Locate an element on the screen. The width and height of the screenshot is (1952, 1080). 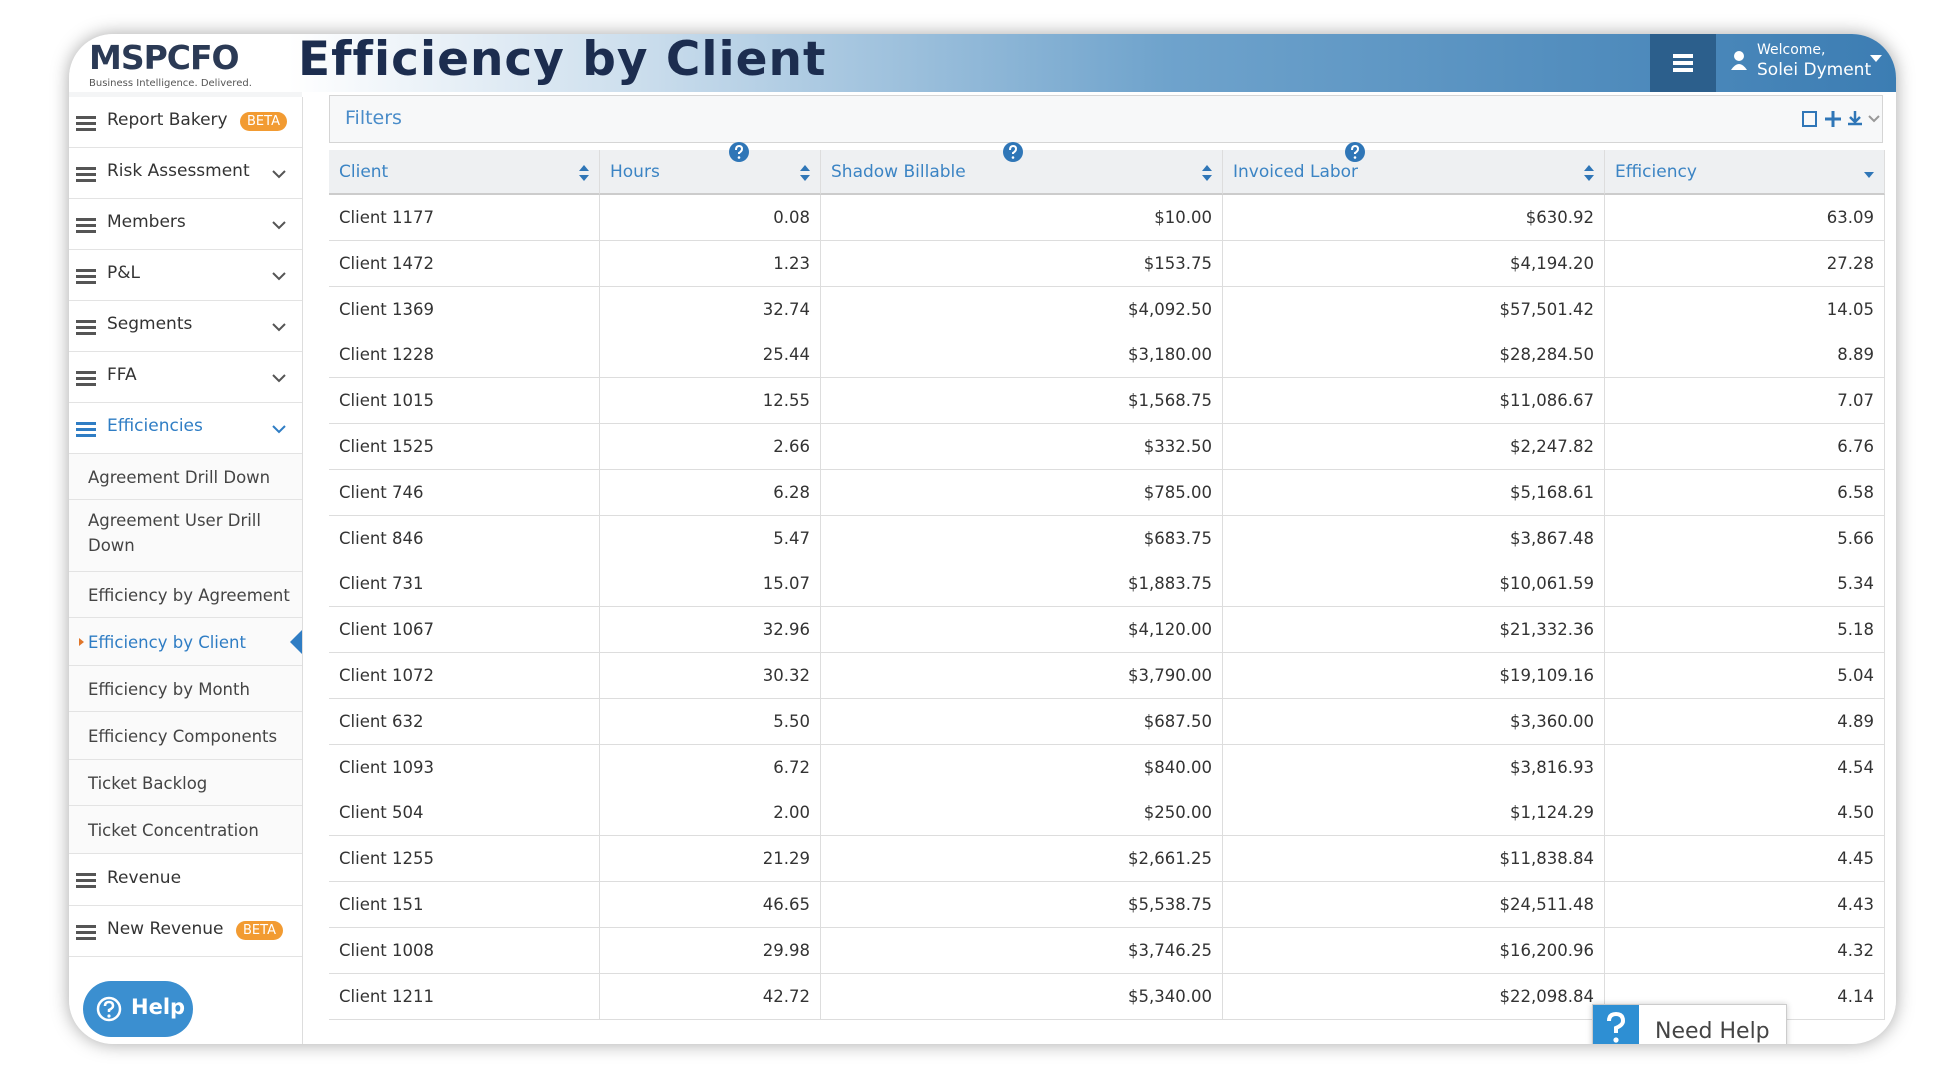
column-label: Efficiency is located at coordinates (1656, 172).